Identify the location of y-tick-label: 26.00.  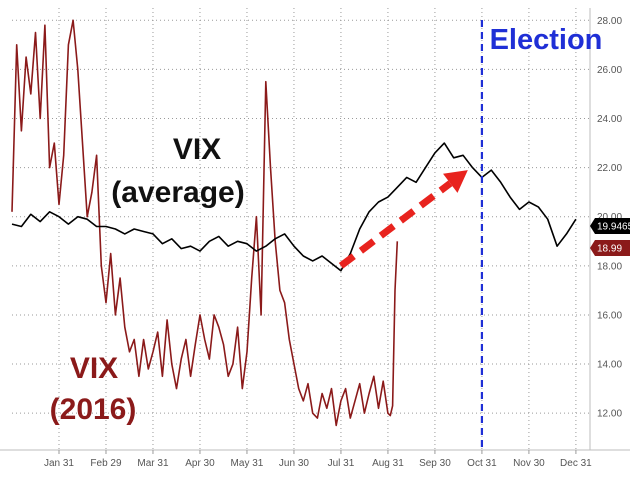
(609, 70).